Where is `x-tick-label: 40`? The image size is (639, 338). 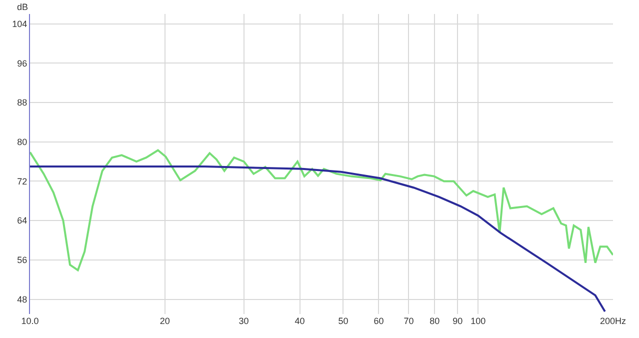
x-tick-label: 40 is located at coordinates (299, 321).